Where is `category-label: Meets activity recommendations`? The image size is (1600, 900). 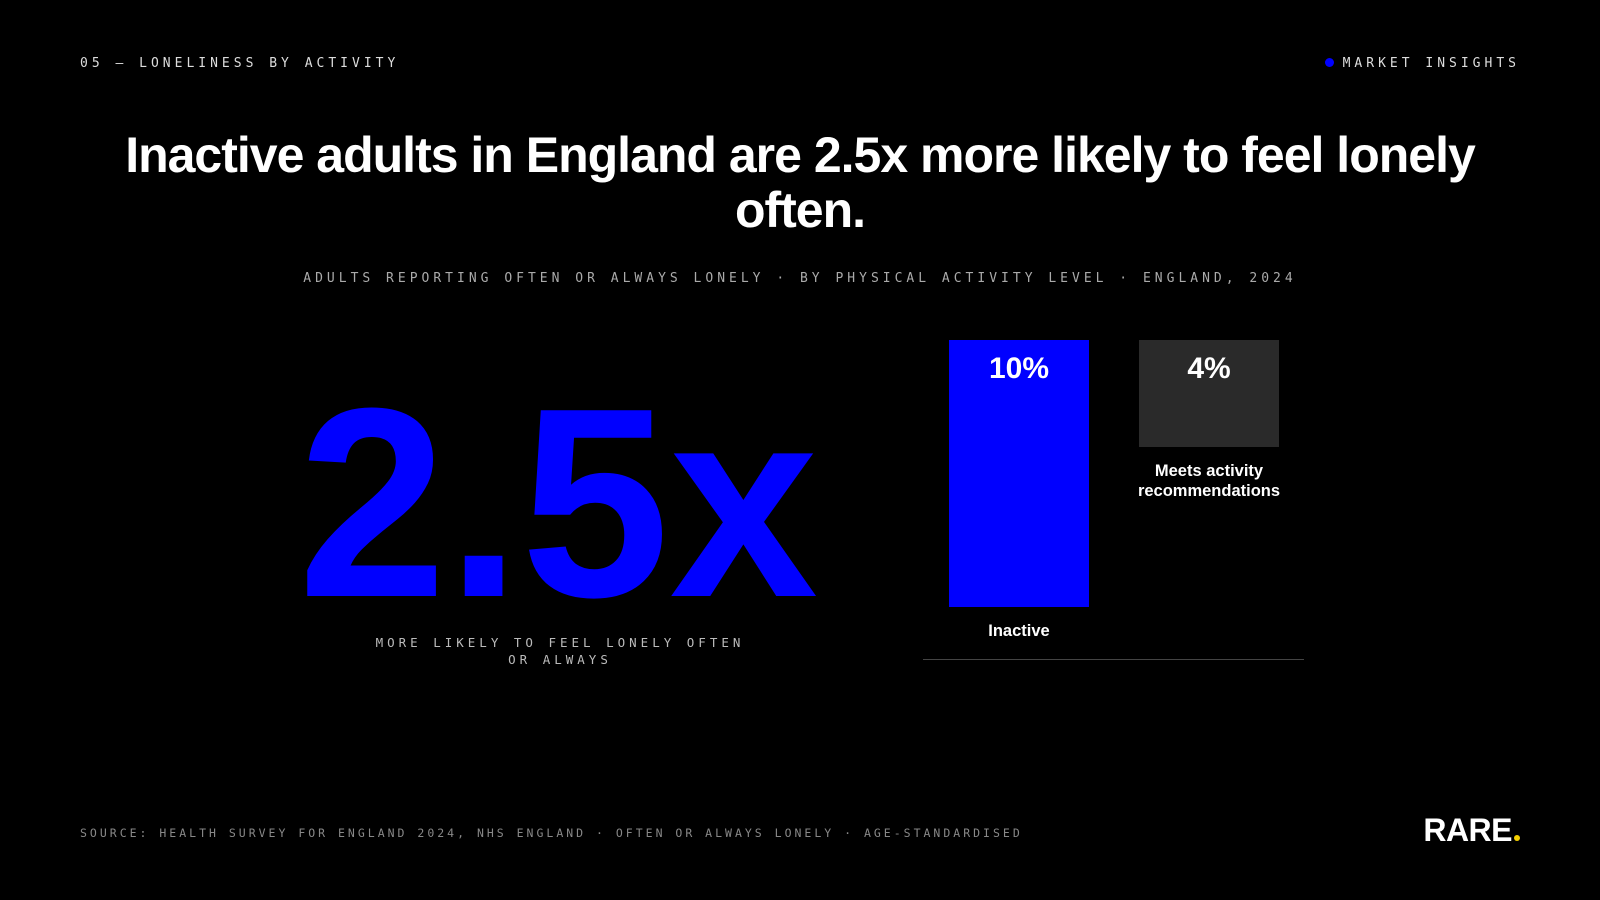
category-label: Meets activity recommendations is located at coordinates (1209, 480).